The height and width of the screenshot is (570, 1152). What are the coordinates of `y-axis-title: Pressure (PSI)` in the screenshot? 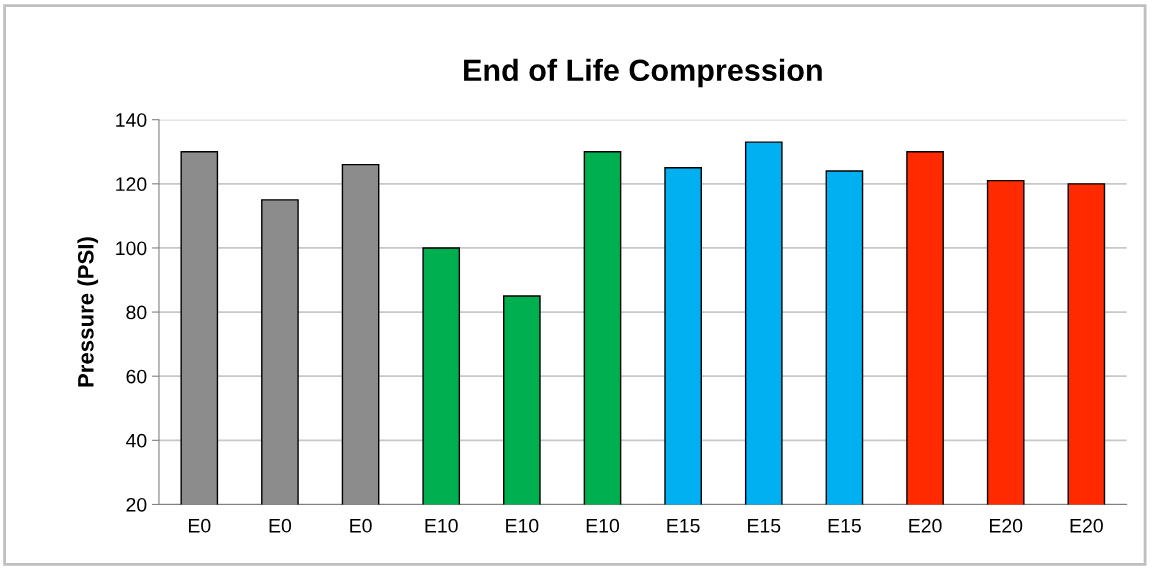 It's located at (88, 312).